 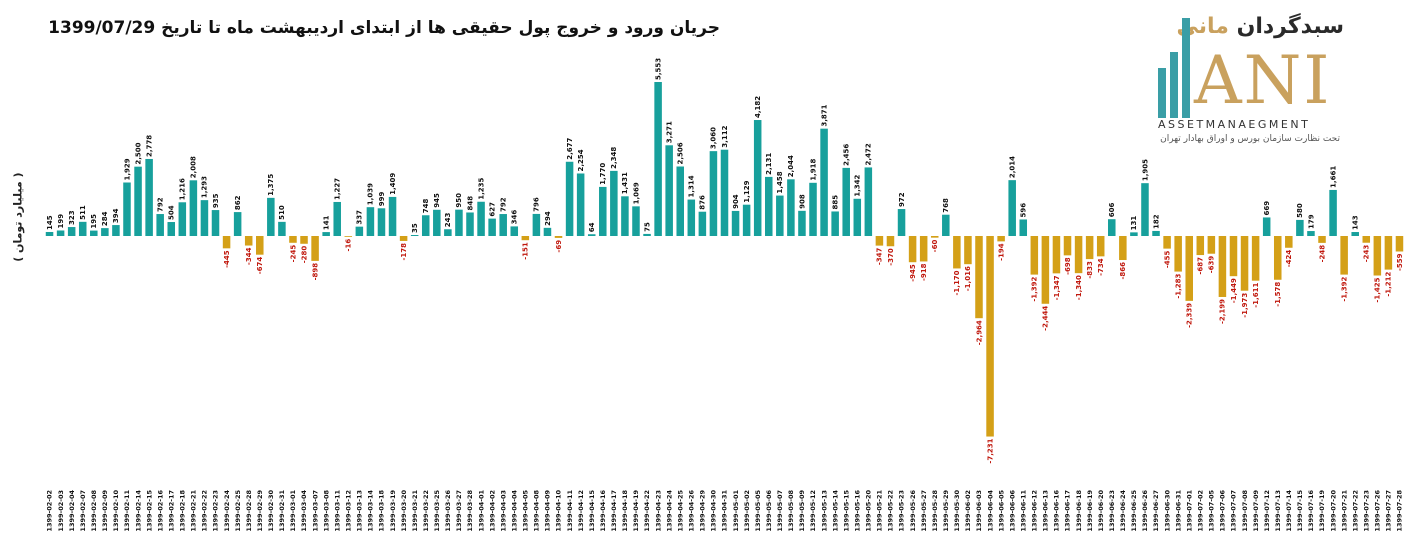 What do you see at coordinates (858, 186) in the screenshot?
I see `value-label-1399-05-16: 1,342` at bounding box center [858, 186].